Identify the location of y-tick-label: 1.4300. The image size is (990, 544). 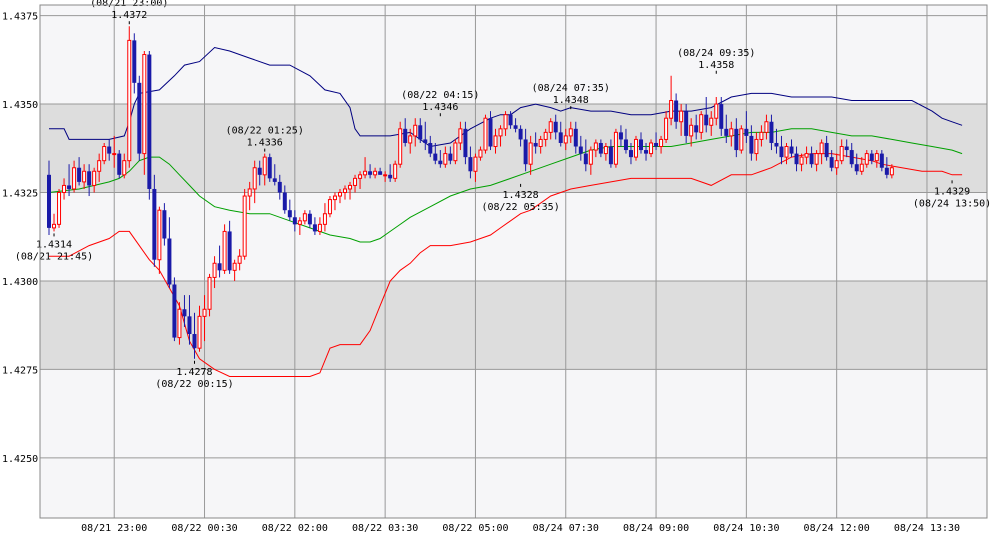
(20, 282).